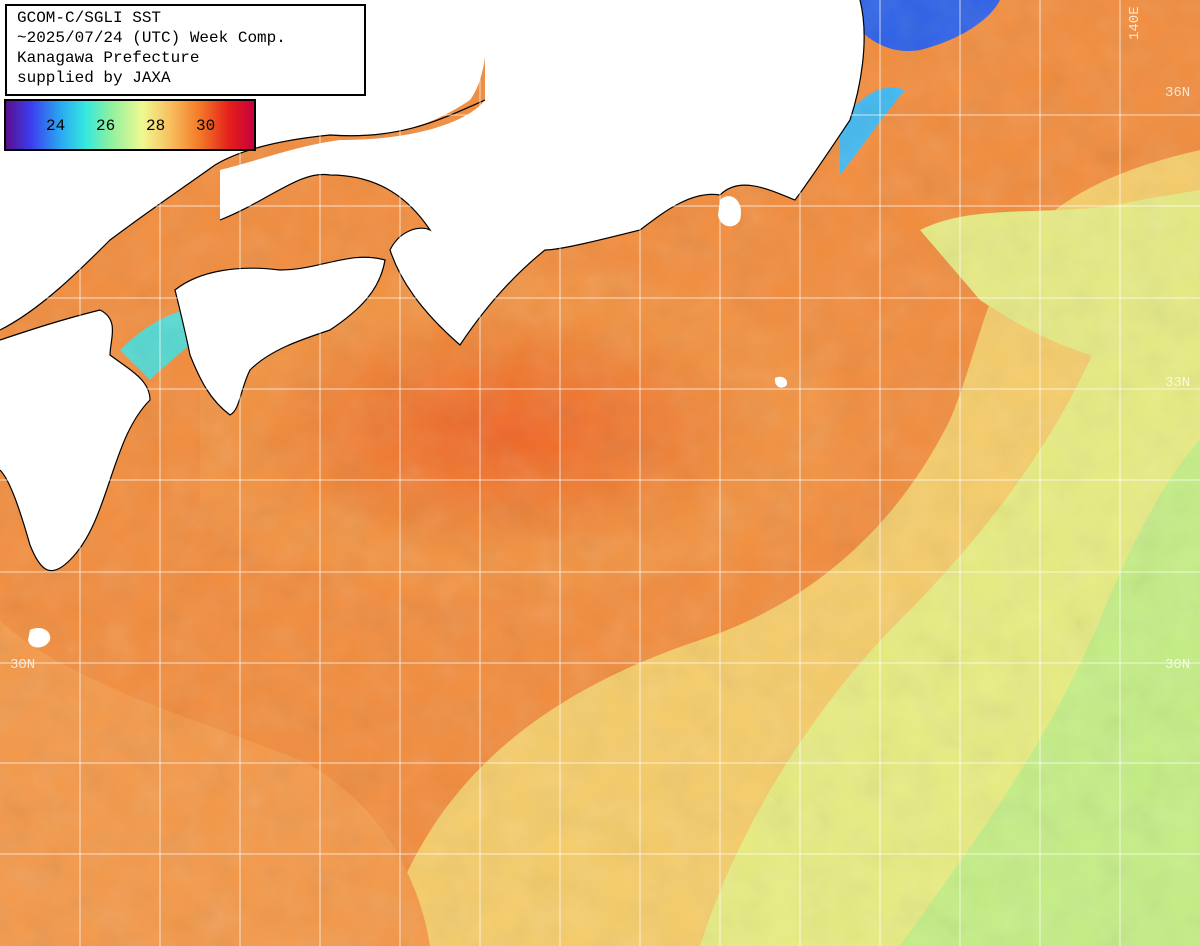  I want to click on legend-tick-26: 26, so click(106, 126).